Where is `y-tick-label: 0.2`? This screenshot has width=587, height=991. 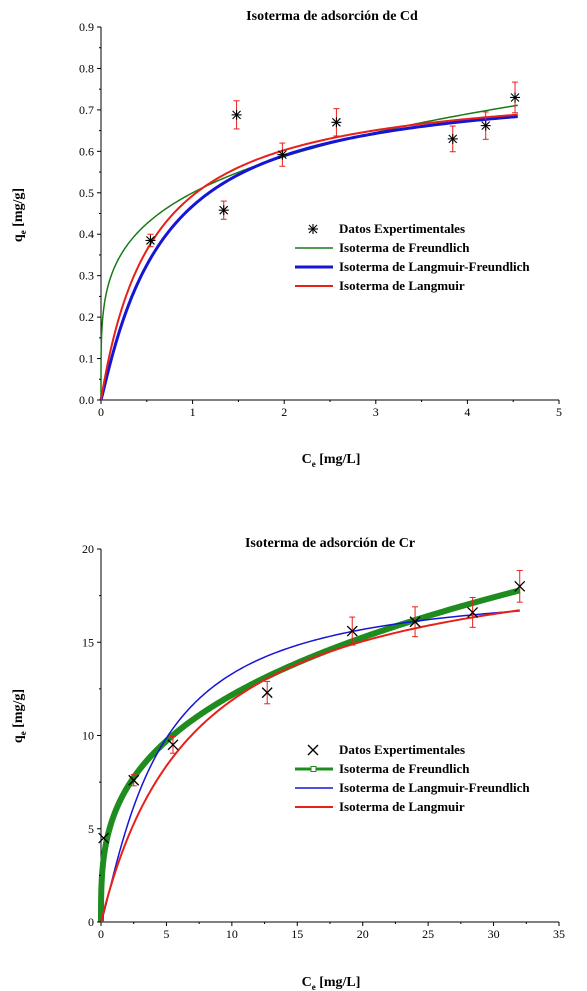 y-tick-label: 0.2 is located at coordinates (86, 317).